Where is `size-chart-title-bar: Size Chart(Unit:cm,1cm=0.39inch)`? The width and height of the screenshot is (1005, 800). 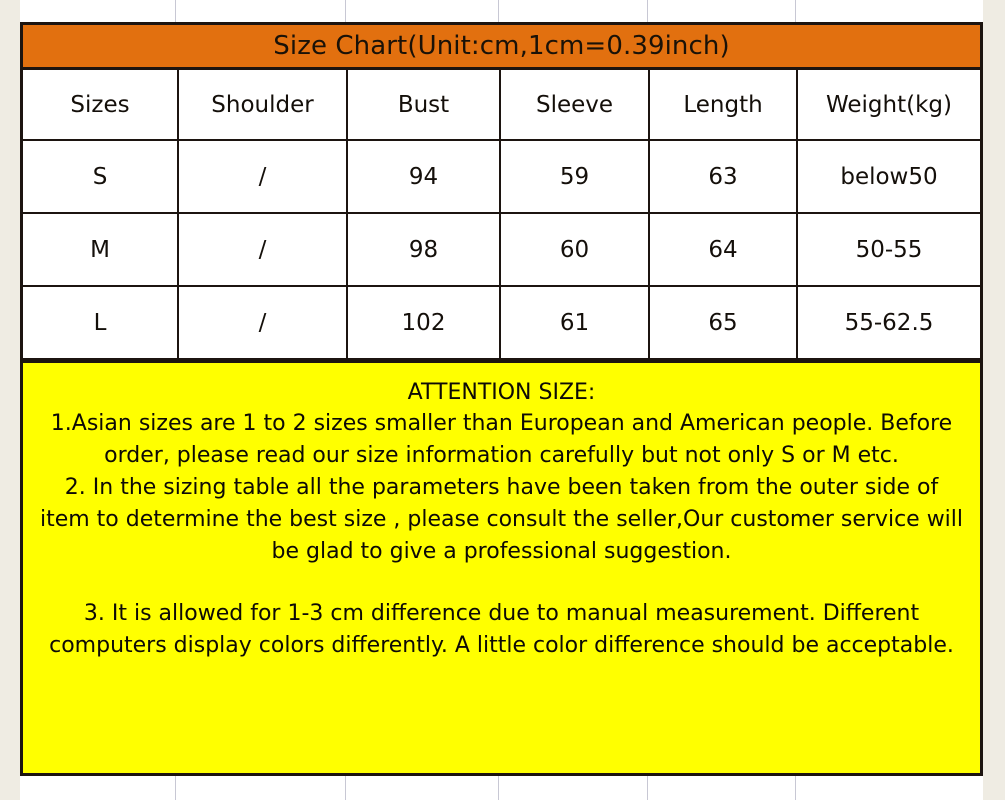
size-chart-title-bar: Size Chart(Unit:cm,1cm=0.39inch) is located at coordinates (501, 47).